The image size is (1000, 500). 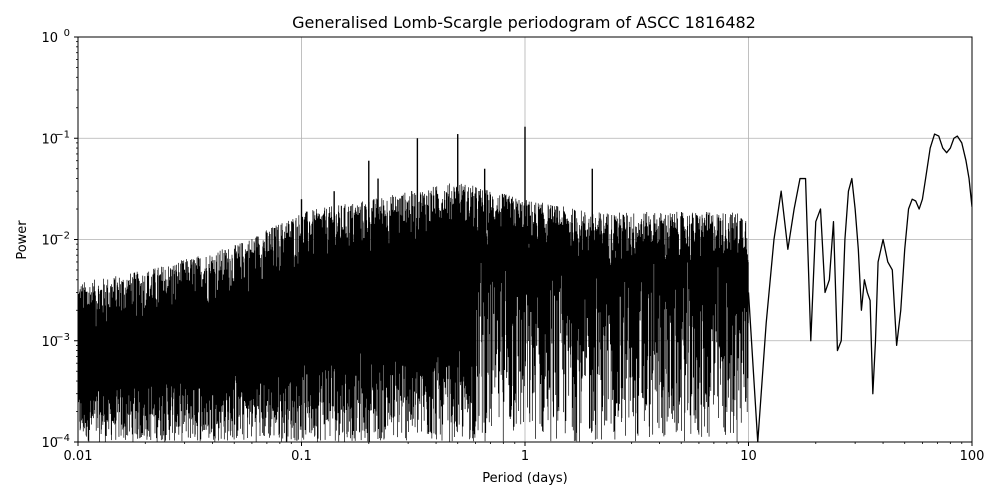 I want to click on y-axis-ticks: 10−410−310−210−110 0, so click(x=59, y=239).